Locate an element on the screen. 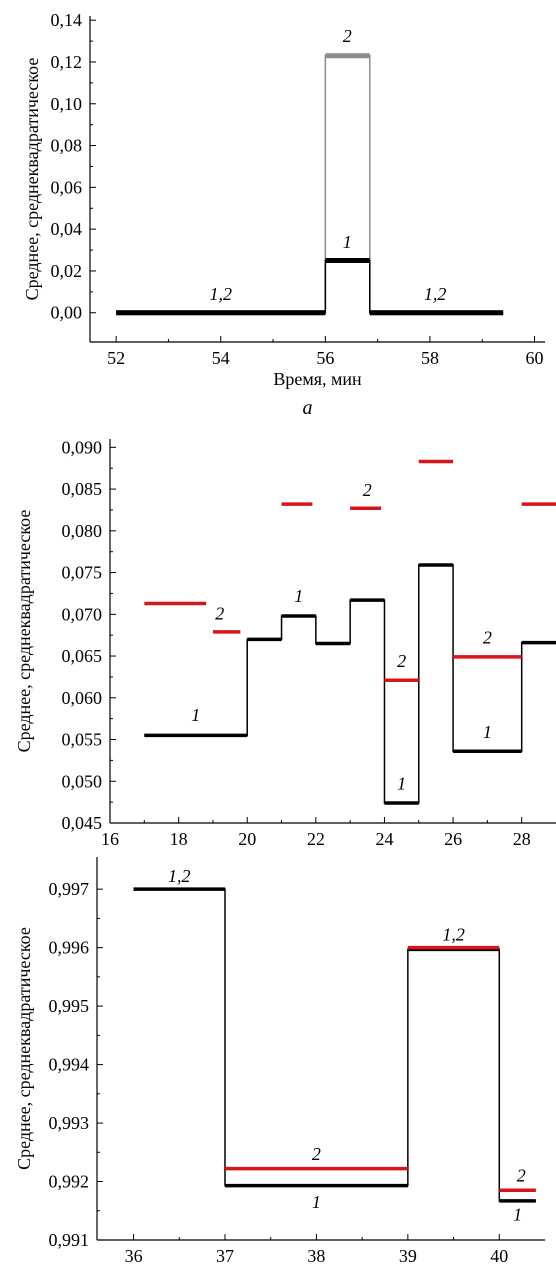  y-tick-label: 0,06 is located at coordinates (67, 187).